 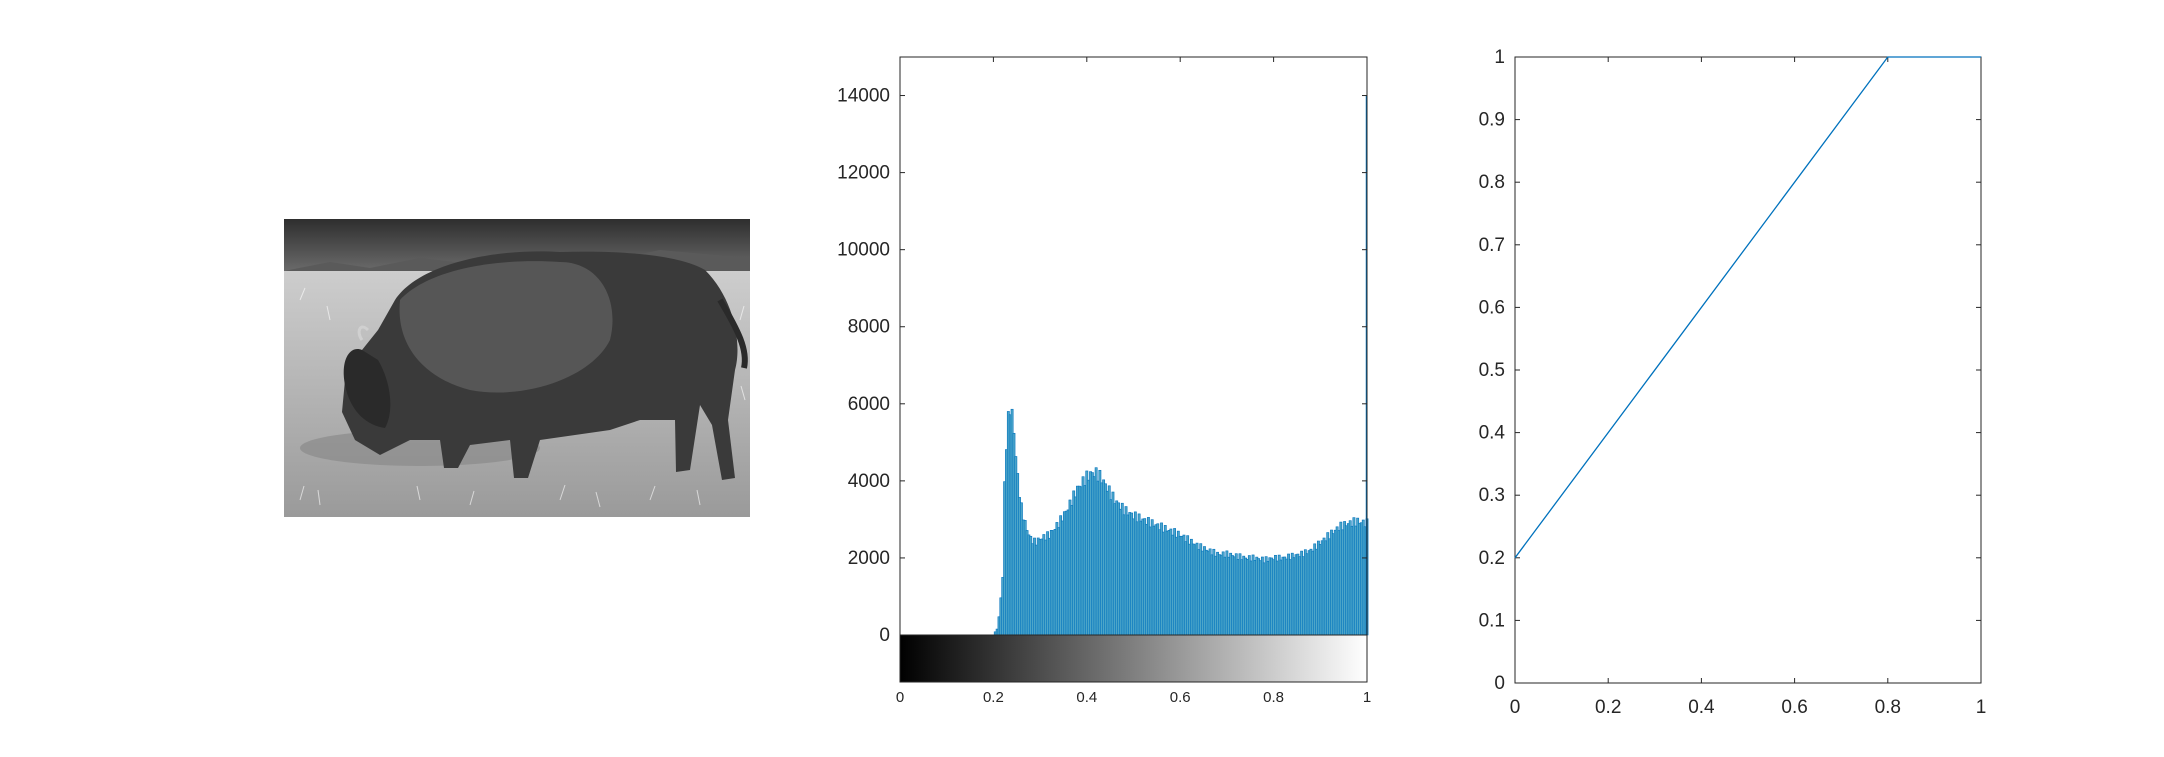 I want to click on line-y-tick-label: 0.7, so click(x=1492, y=245).